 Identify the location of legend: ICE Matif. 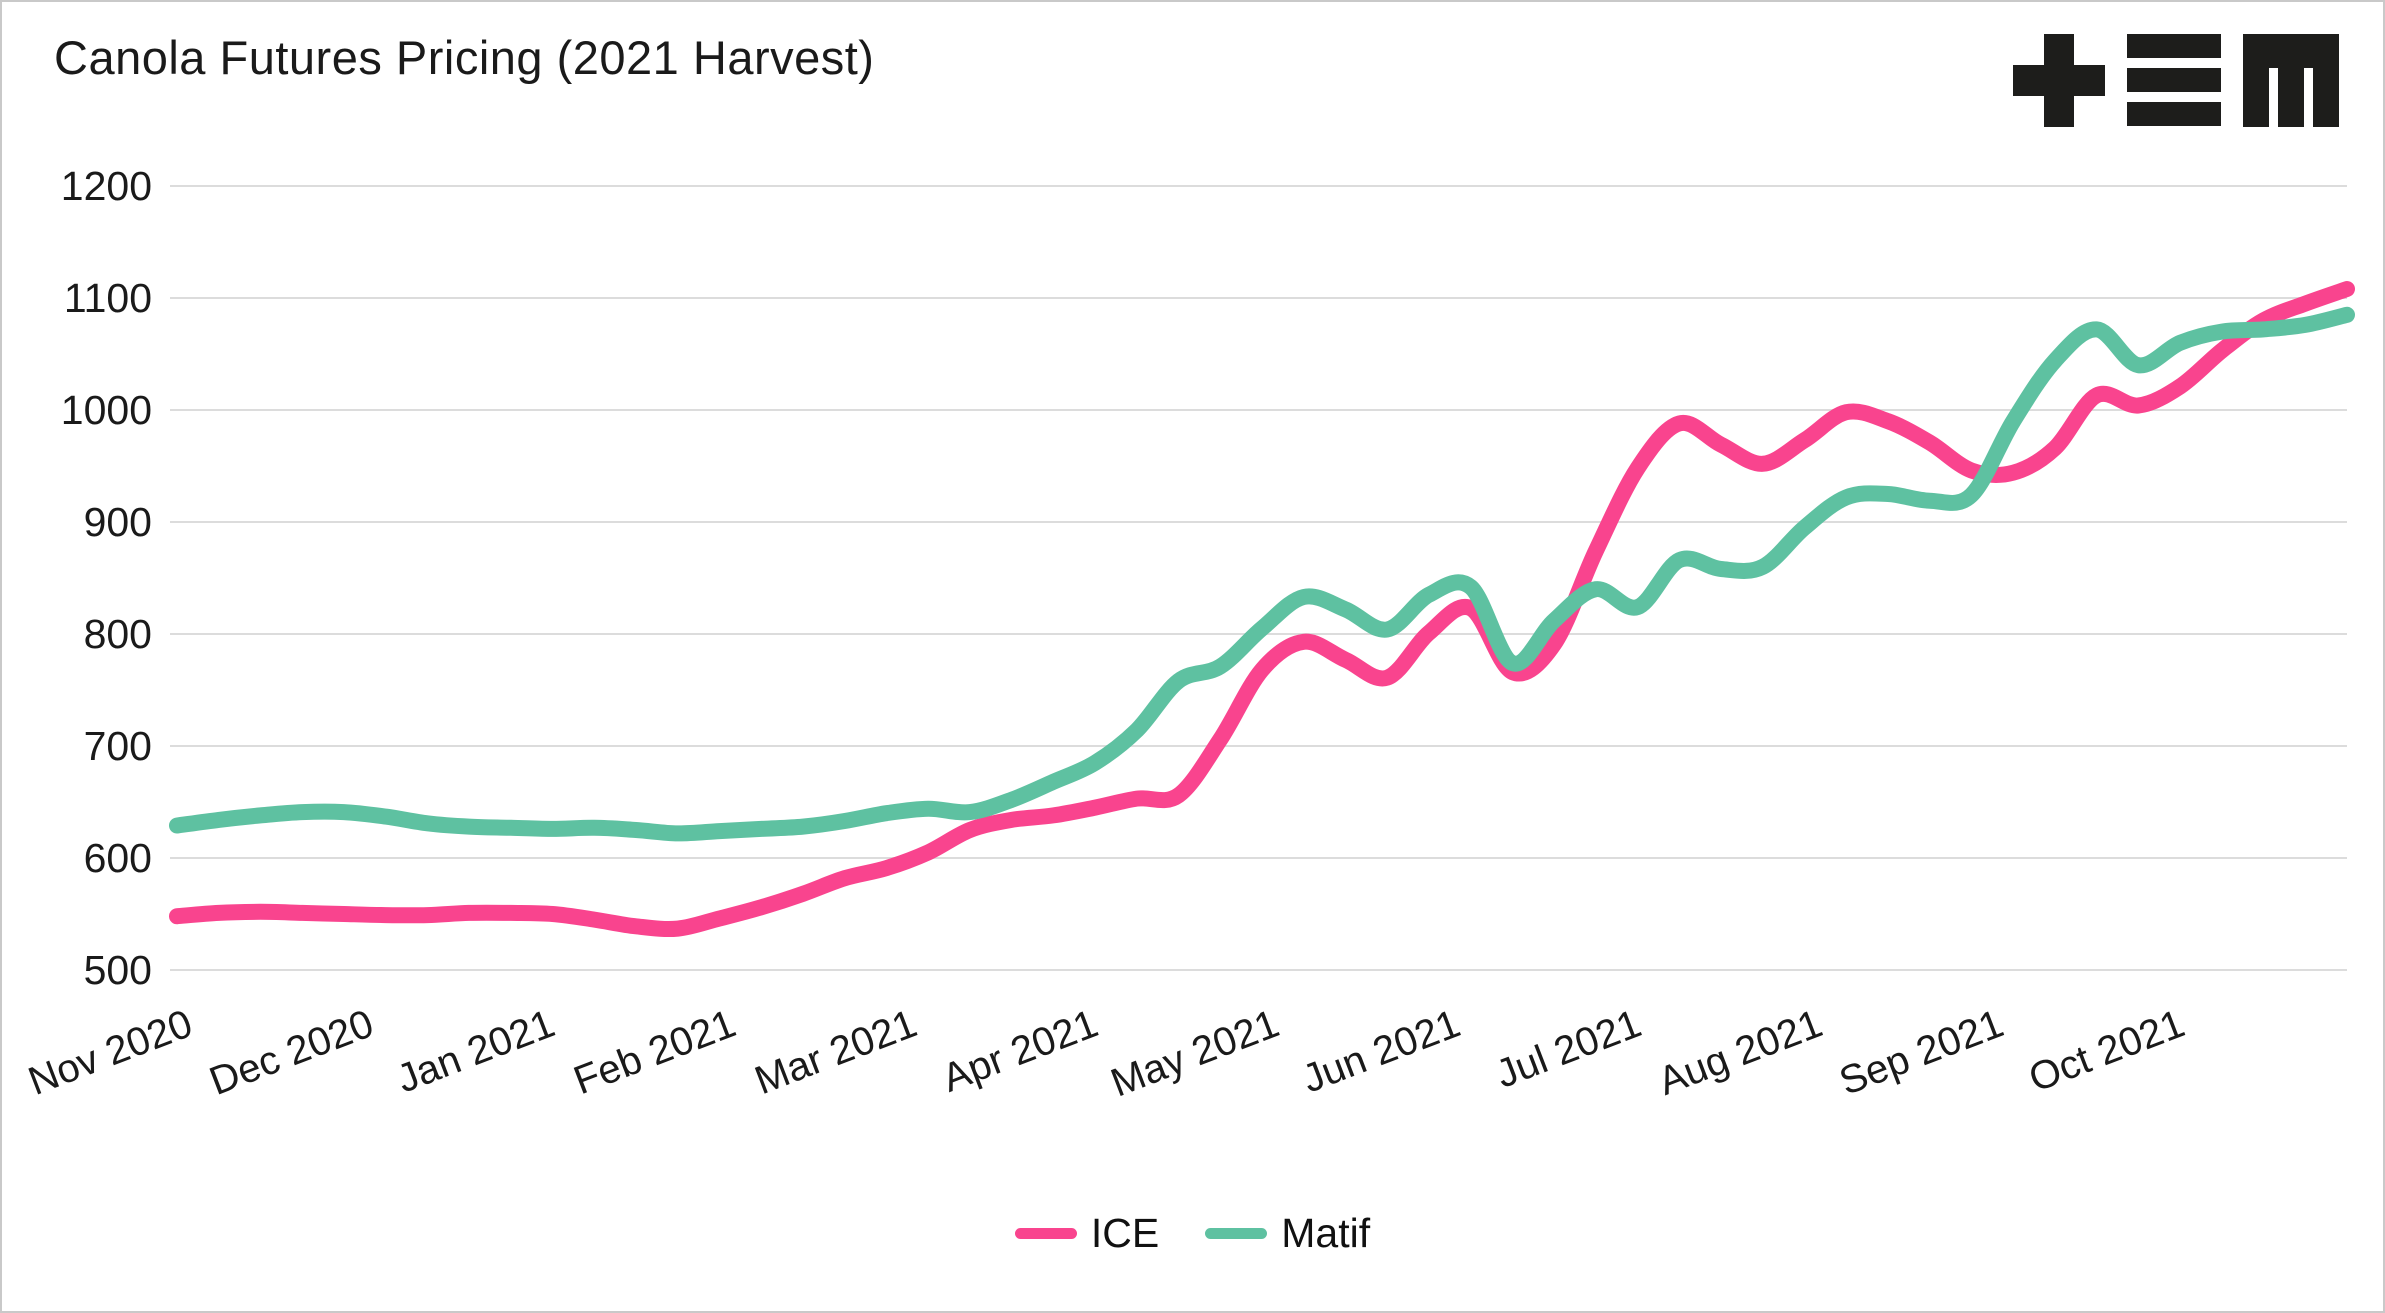
(1192, 1233).